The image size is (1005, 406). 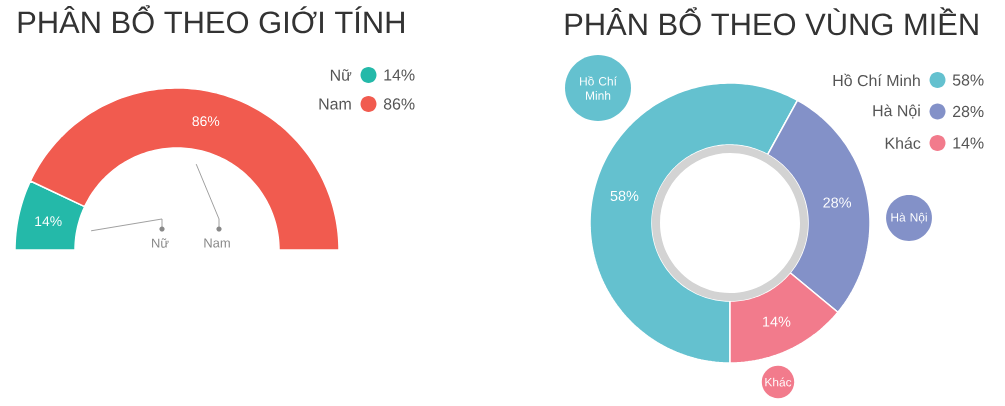 What do you see at coordinates (771, 21) in the screenshot?
I see `chart-title: PHÂN BỔ THEO VÙNG MIỀN` at bounding box center [771, 21].